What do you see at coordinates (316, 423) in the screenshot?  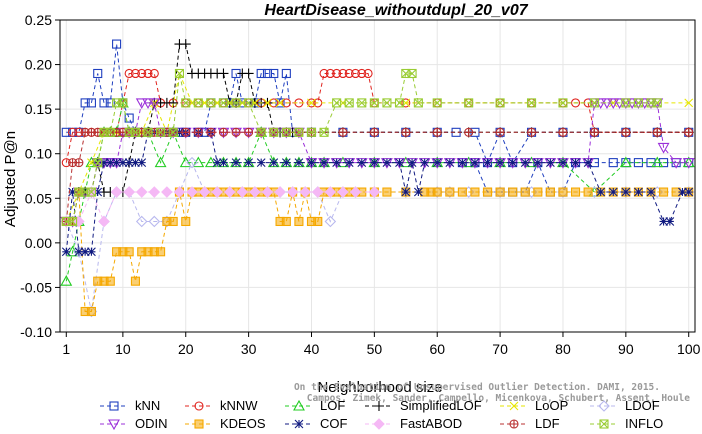 I see `legend-item-cof: COF` at bounding box center [316, 423].